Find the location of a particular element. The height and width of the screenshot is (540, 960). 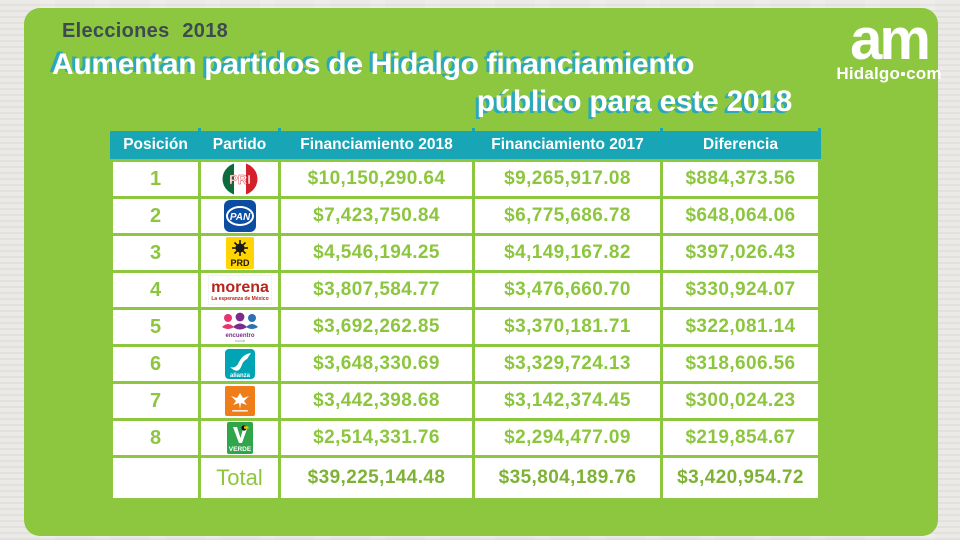

am-logo-text: am is located at coordinates (890, 39).